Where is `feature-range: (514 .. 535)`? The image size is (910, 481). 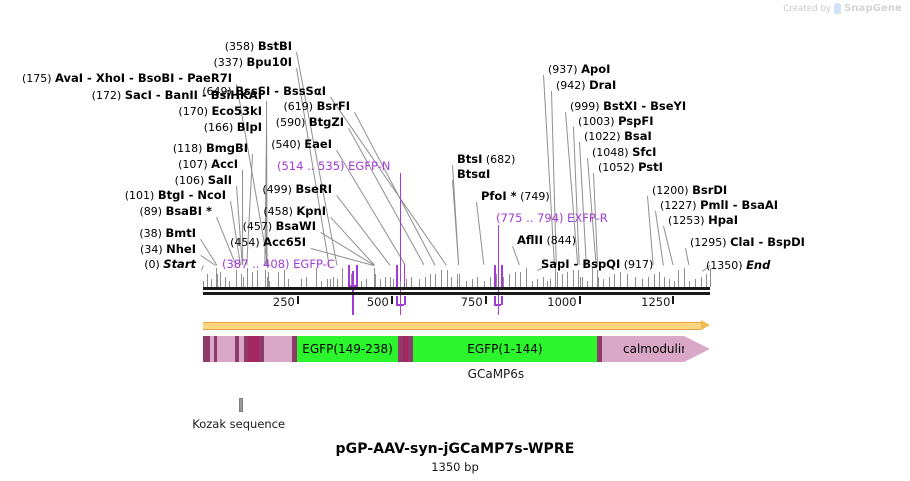
feature-range: (514 .. 535) is located at coordinates (313, 166).